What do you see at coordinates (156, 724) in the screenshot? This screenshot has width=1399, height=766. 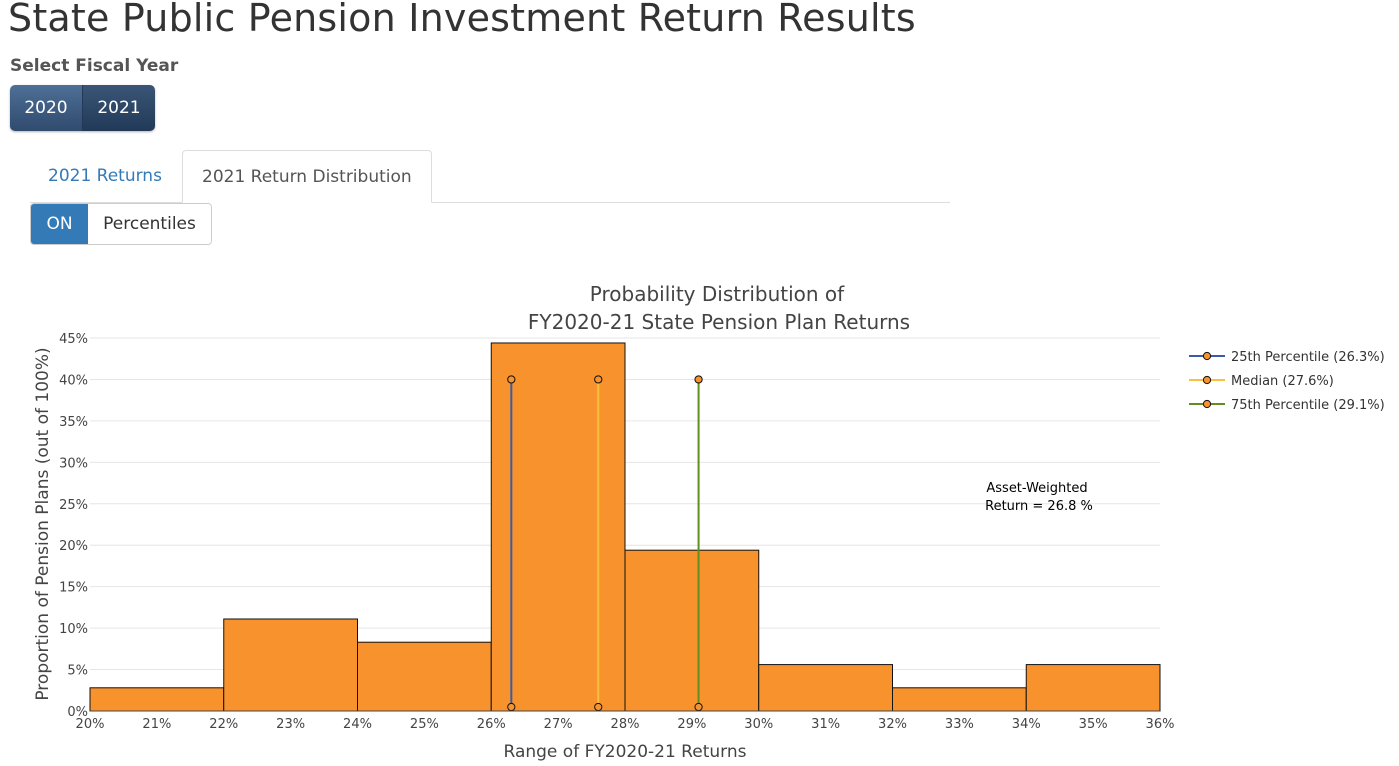 I see `x-tick-label: 21%` at bounding box center [156, 724].